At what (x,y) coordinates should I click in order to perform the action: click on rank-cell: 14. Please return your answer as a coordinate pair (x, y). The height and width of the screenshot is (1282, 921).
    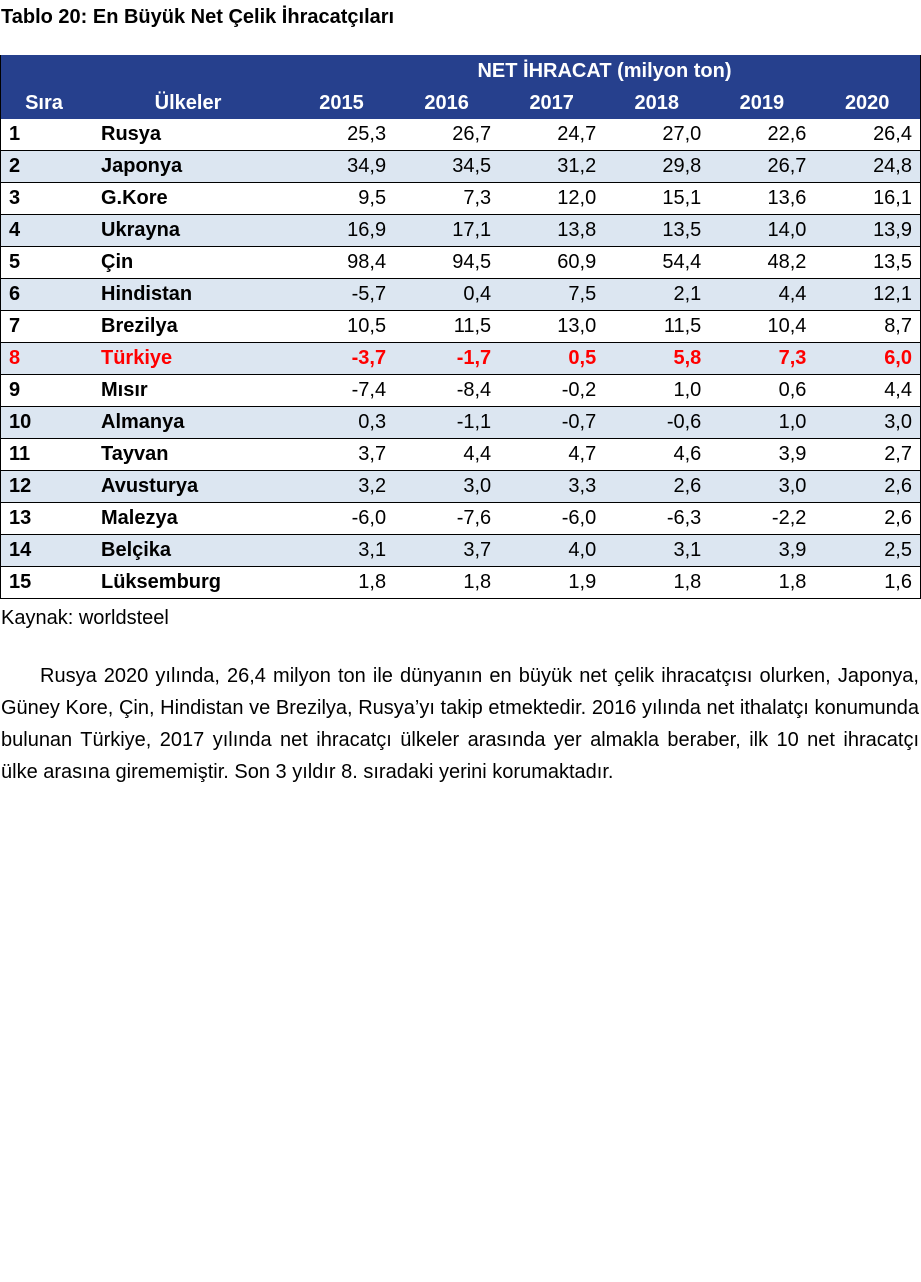
    Looking at the image, I should click on (43, 550).